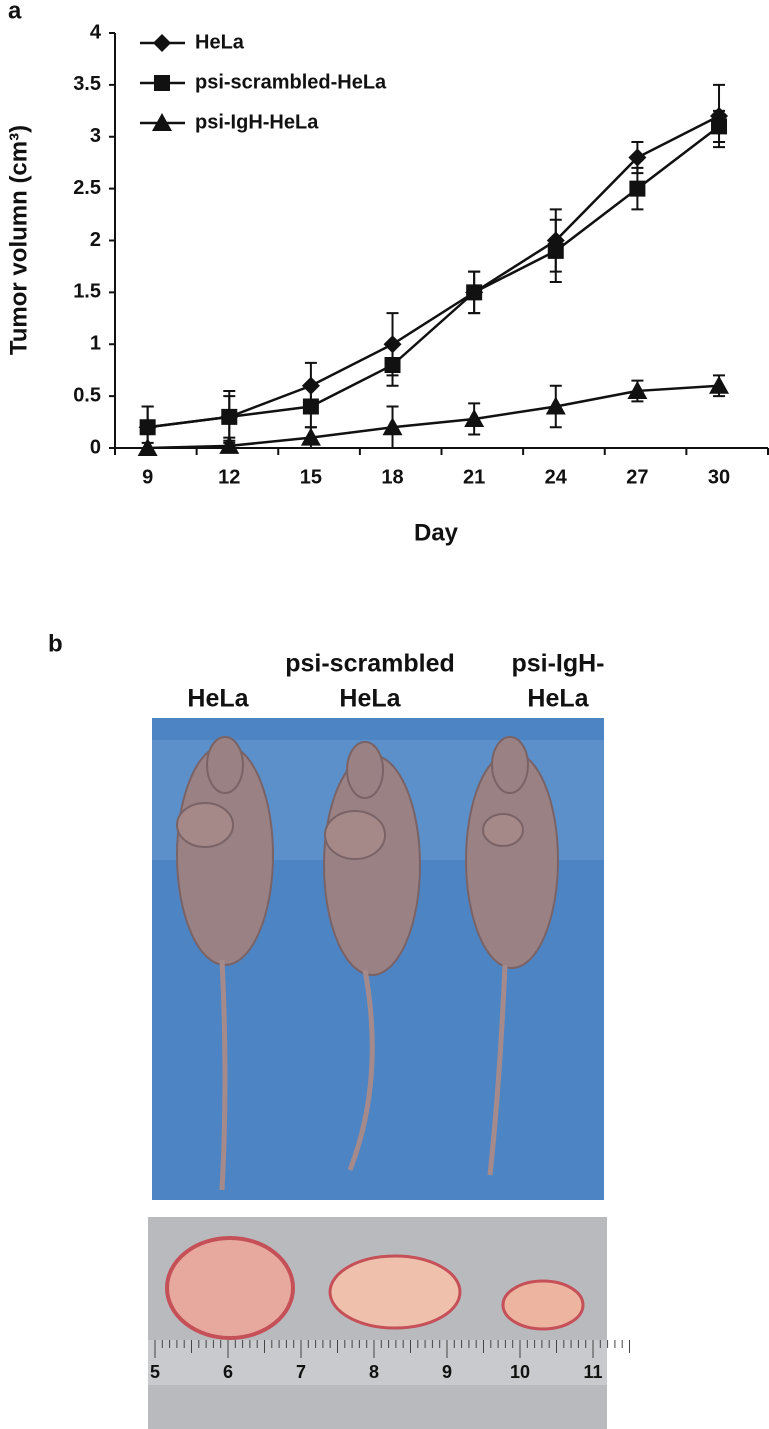 The width and height of the screenshot is (769, 1429). I want to click on x-tick-label: 12, so click(229, 477).